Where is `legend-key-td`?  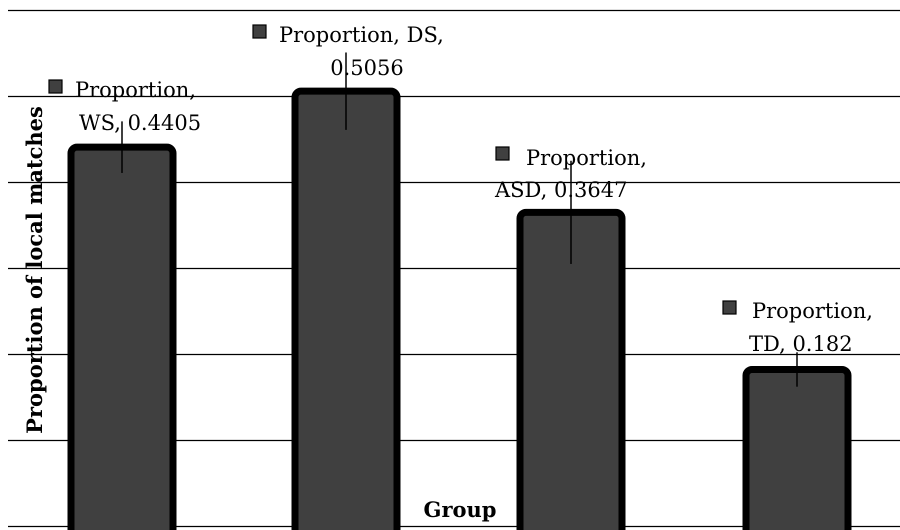 legend-key-td is located at coordinates (729, 307).